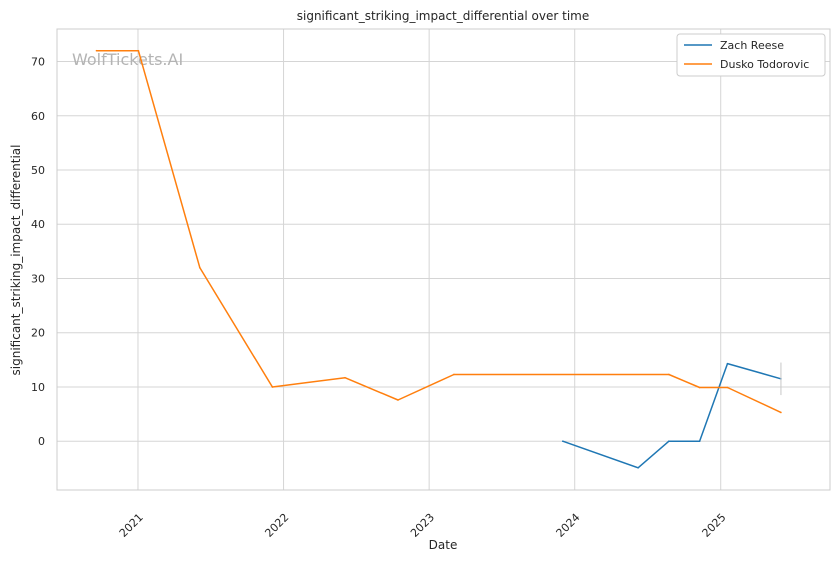 The width and height of the screenshot is (840, 561). What do you see at coordinates (38, 387) in the screenshot?
I see `y-tick-label: 10` at bounding box center [38, 387].